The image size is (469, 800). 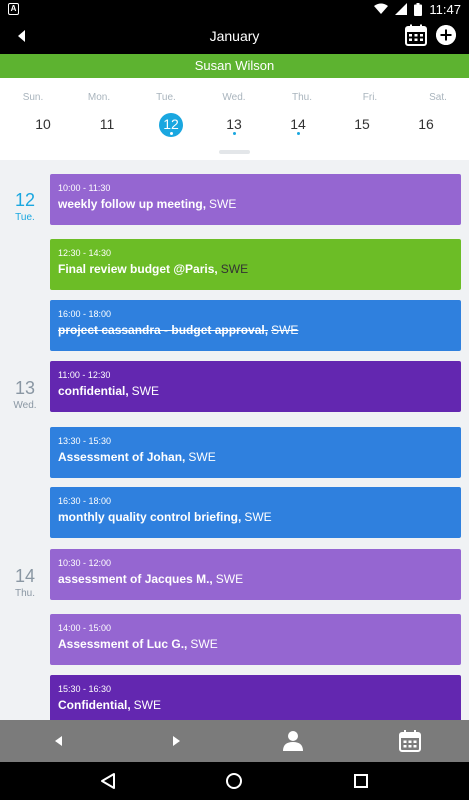 I want to click on day-label-number: 13, so click(x=25, y=388).